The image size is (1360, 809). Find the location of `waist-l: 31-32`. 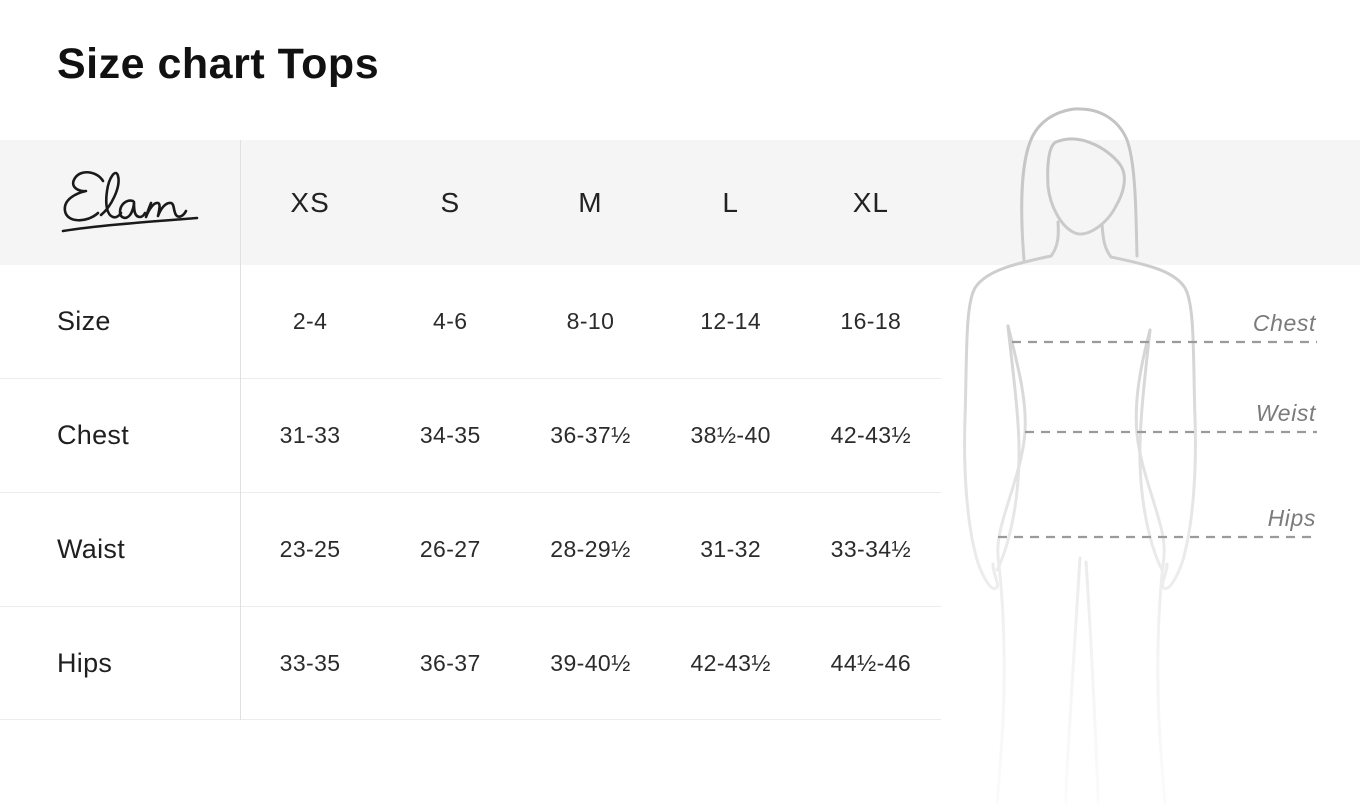

waist-l: 31-32 is located at coordinates (731, 549).